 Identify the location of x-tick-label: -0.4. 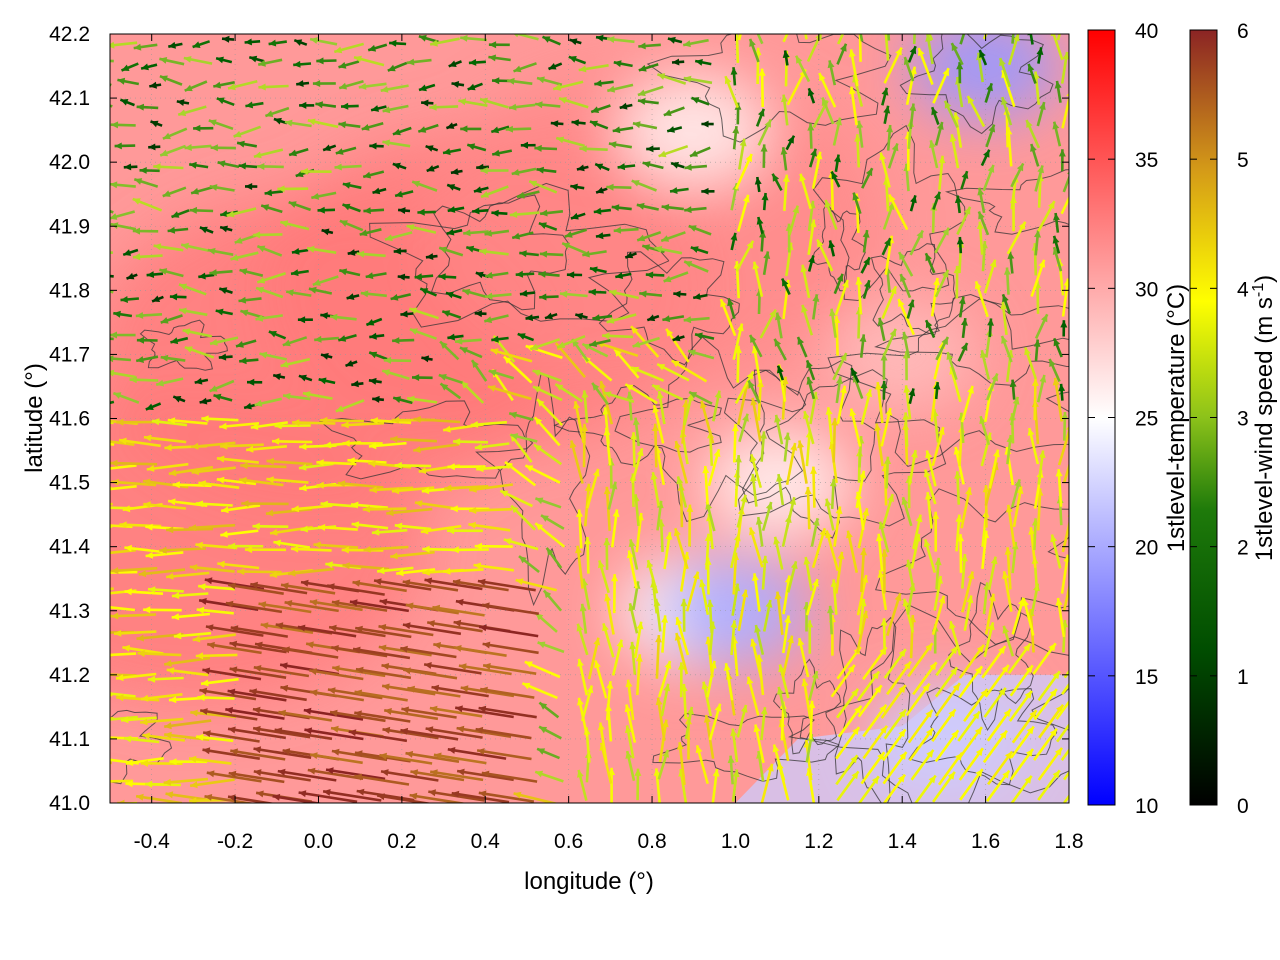
(152, 841).